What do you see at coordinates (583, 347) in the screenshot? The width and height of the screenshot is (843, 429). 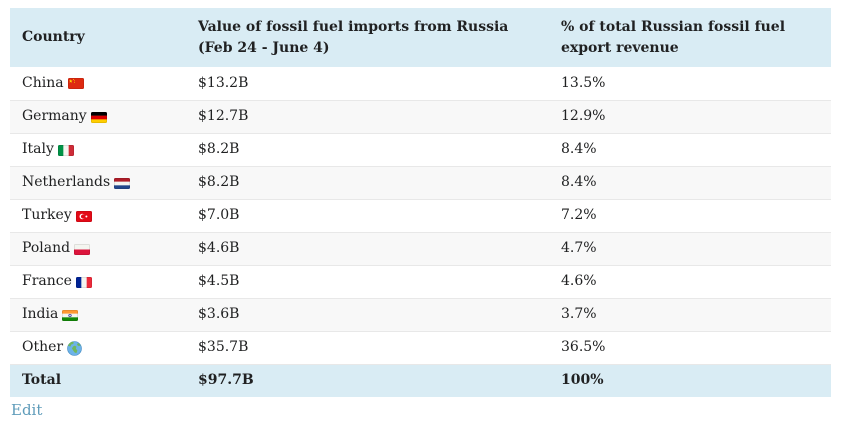 I see `export-share-cell: 36.5%` at bounding box center [583, 347].